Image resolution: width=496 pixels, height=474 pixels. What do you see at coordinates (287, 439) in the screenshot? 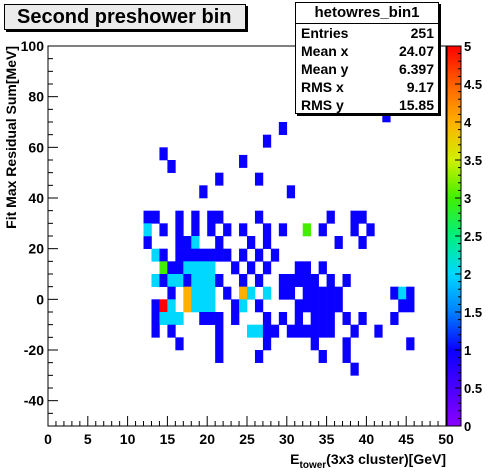
I see `x-tick-label: 30` at bounding box center [287, 439].